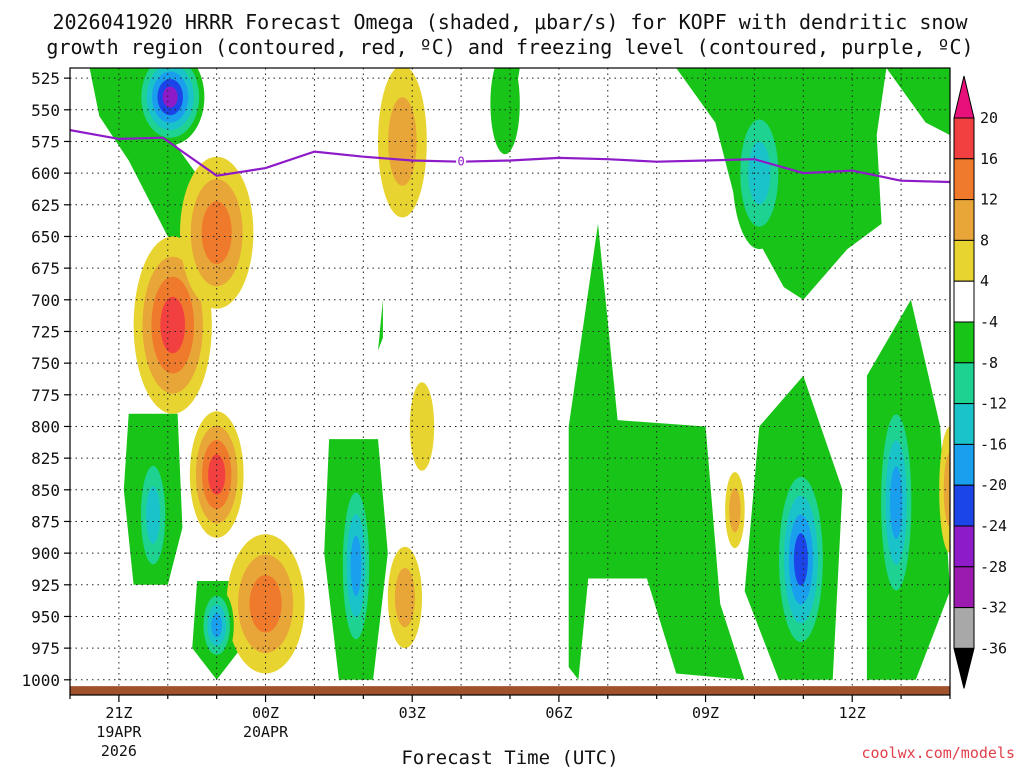  Describe the element at coordinates (45, 553) in the screenshot. I see `y-tick-label: 900` at that location.